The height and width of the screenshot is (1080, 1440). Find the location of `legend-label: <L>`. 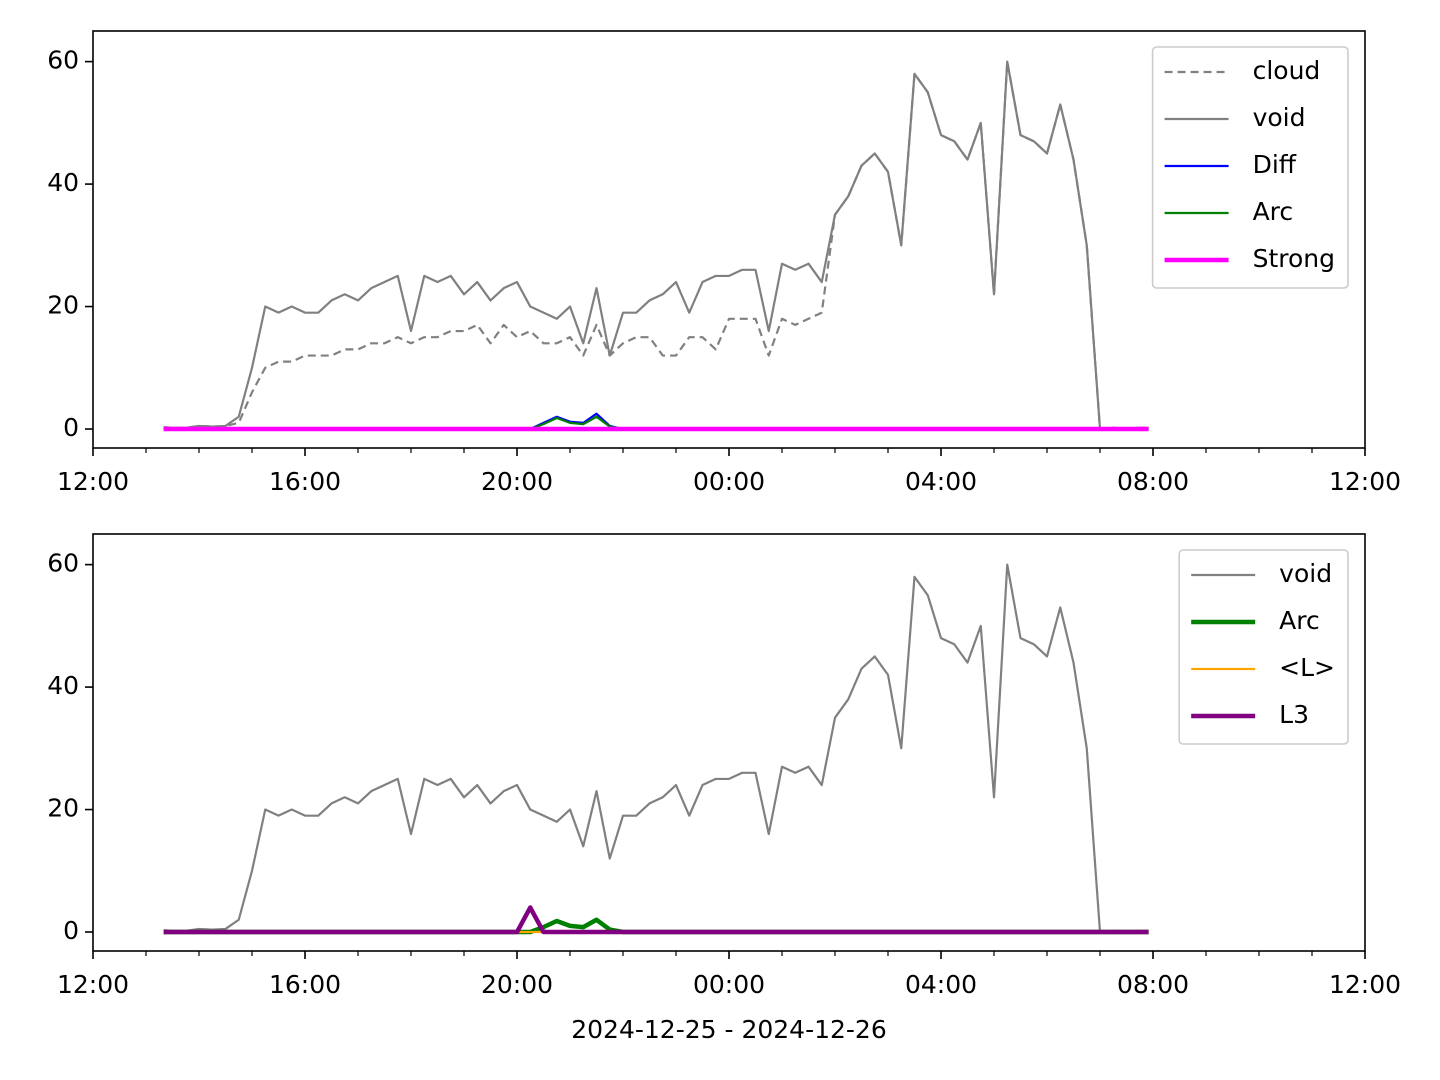

legend-label: <L> is located at coordinates (1307, 667).